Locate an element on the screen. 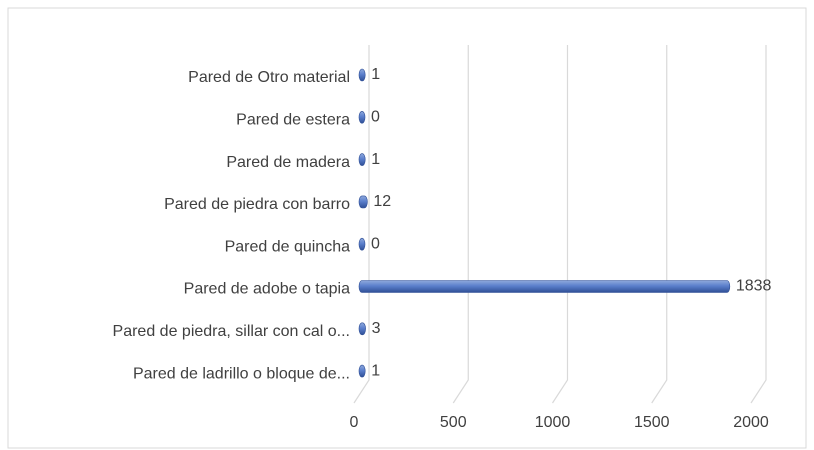 Image resolution: width=814 pixels, height=450 pixels. y-tick-label: Pared de adobe o tapia is located at coordinates (267, 289).